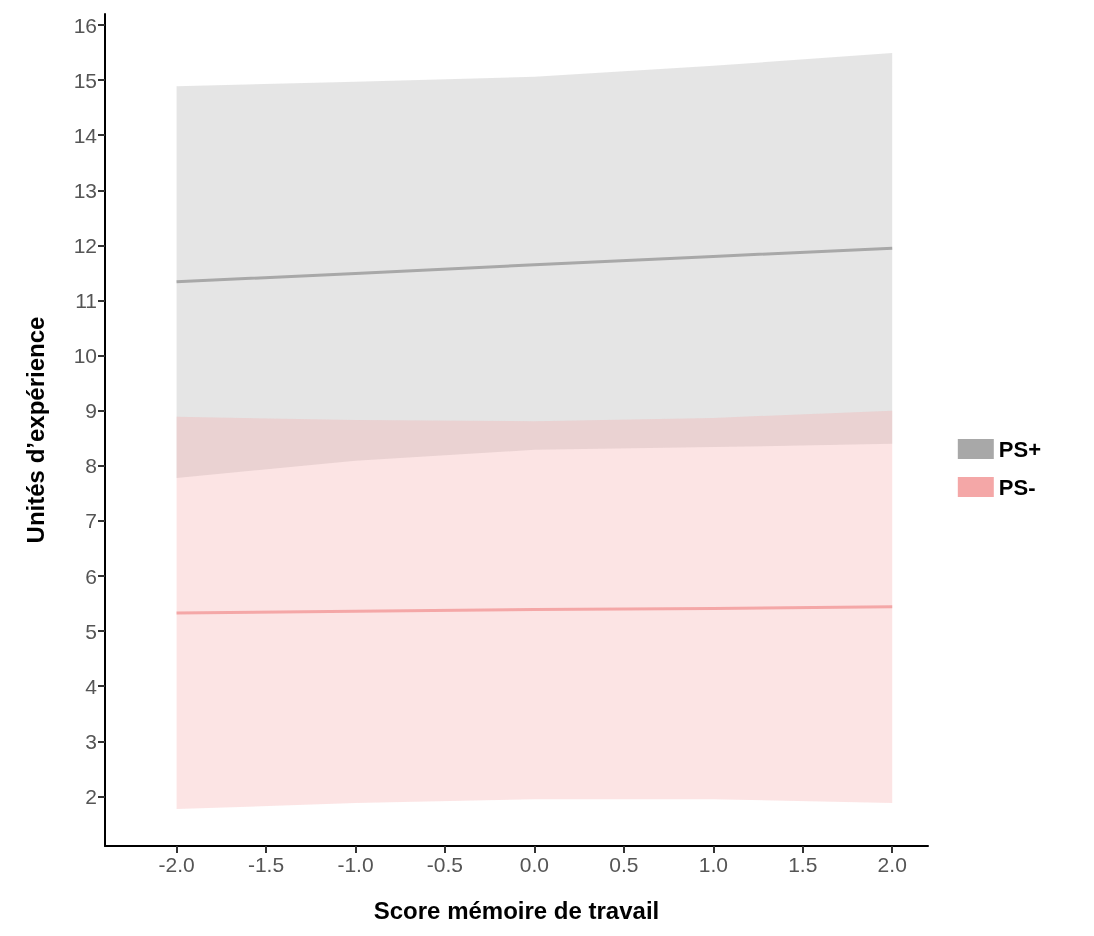  What do you see at coordinates (86, 301) in the screenshot?
I see `y-tick-label: 11` at bounding box center [86, 301].